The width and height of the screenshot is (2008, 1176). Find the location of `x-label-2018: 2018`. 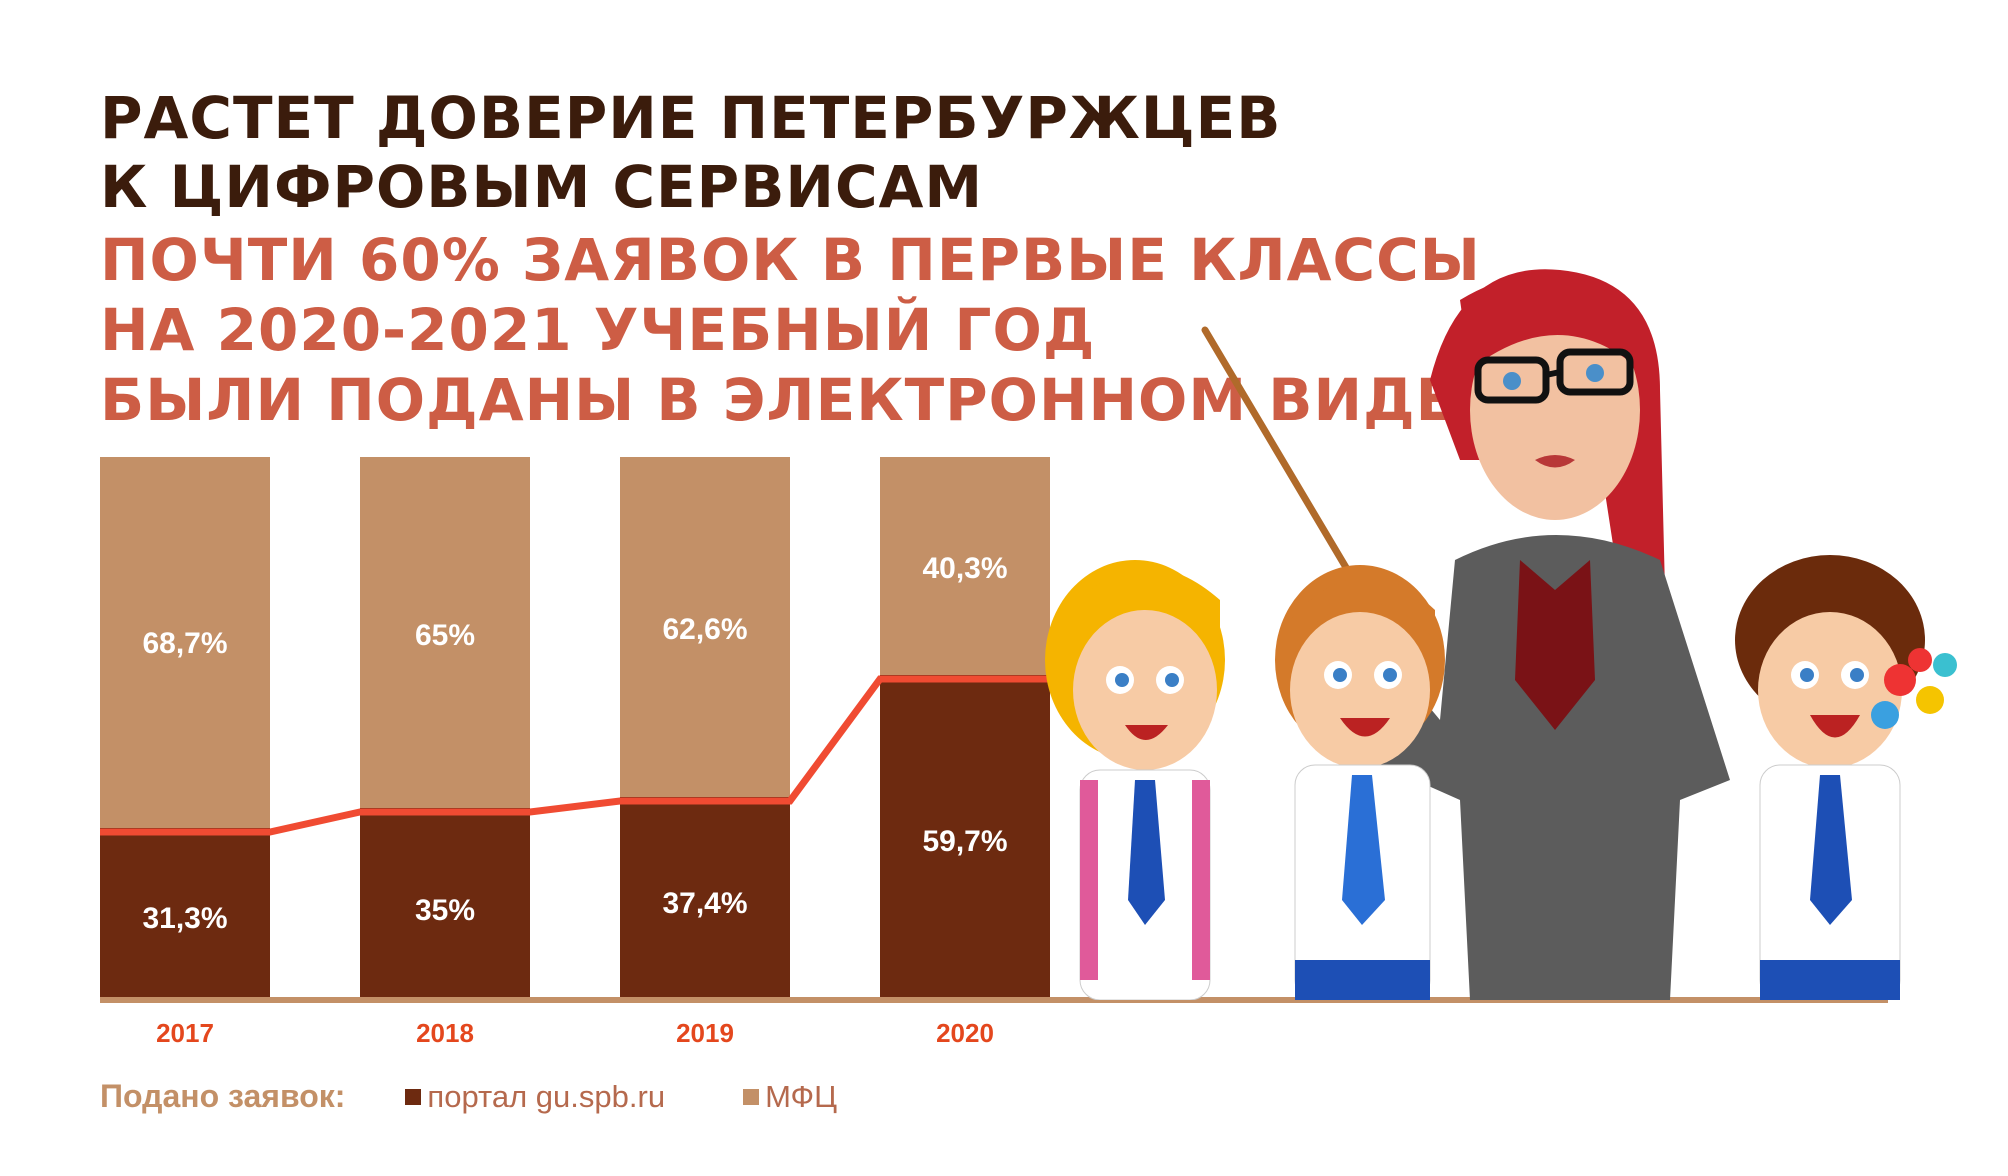

x-label-2018: 2018 is located at coordinates (445, 1033).